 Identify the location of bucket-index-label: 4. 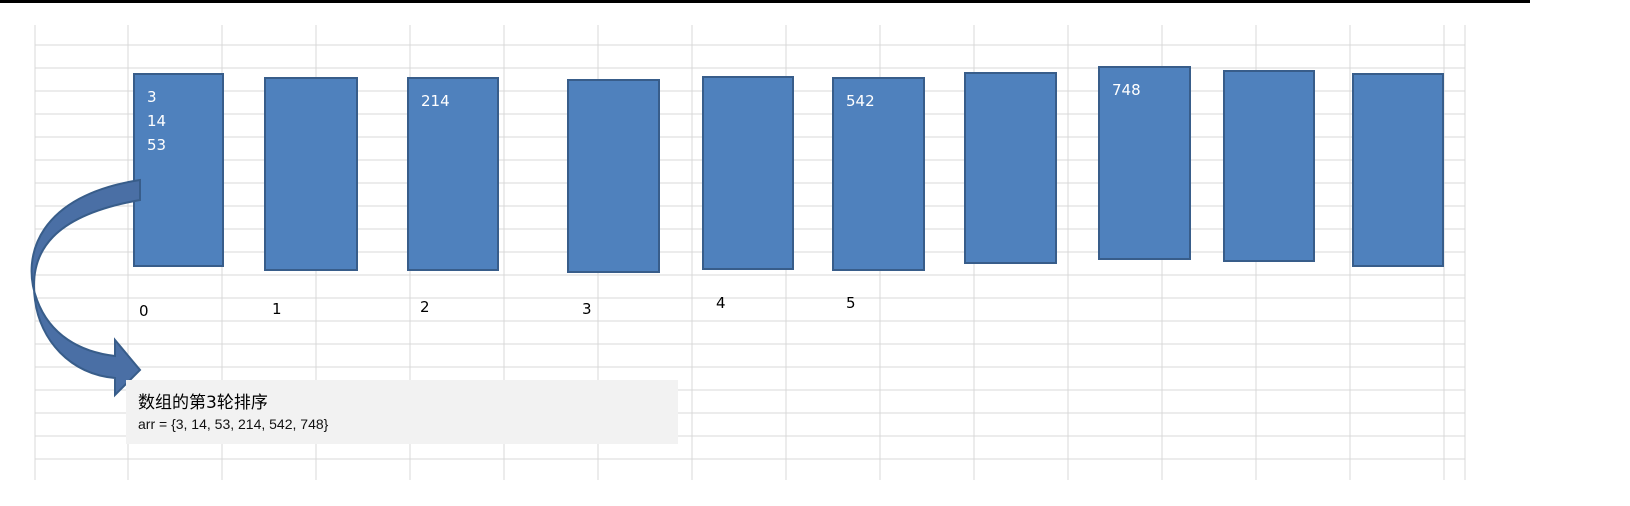
(721, 303).